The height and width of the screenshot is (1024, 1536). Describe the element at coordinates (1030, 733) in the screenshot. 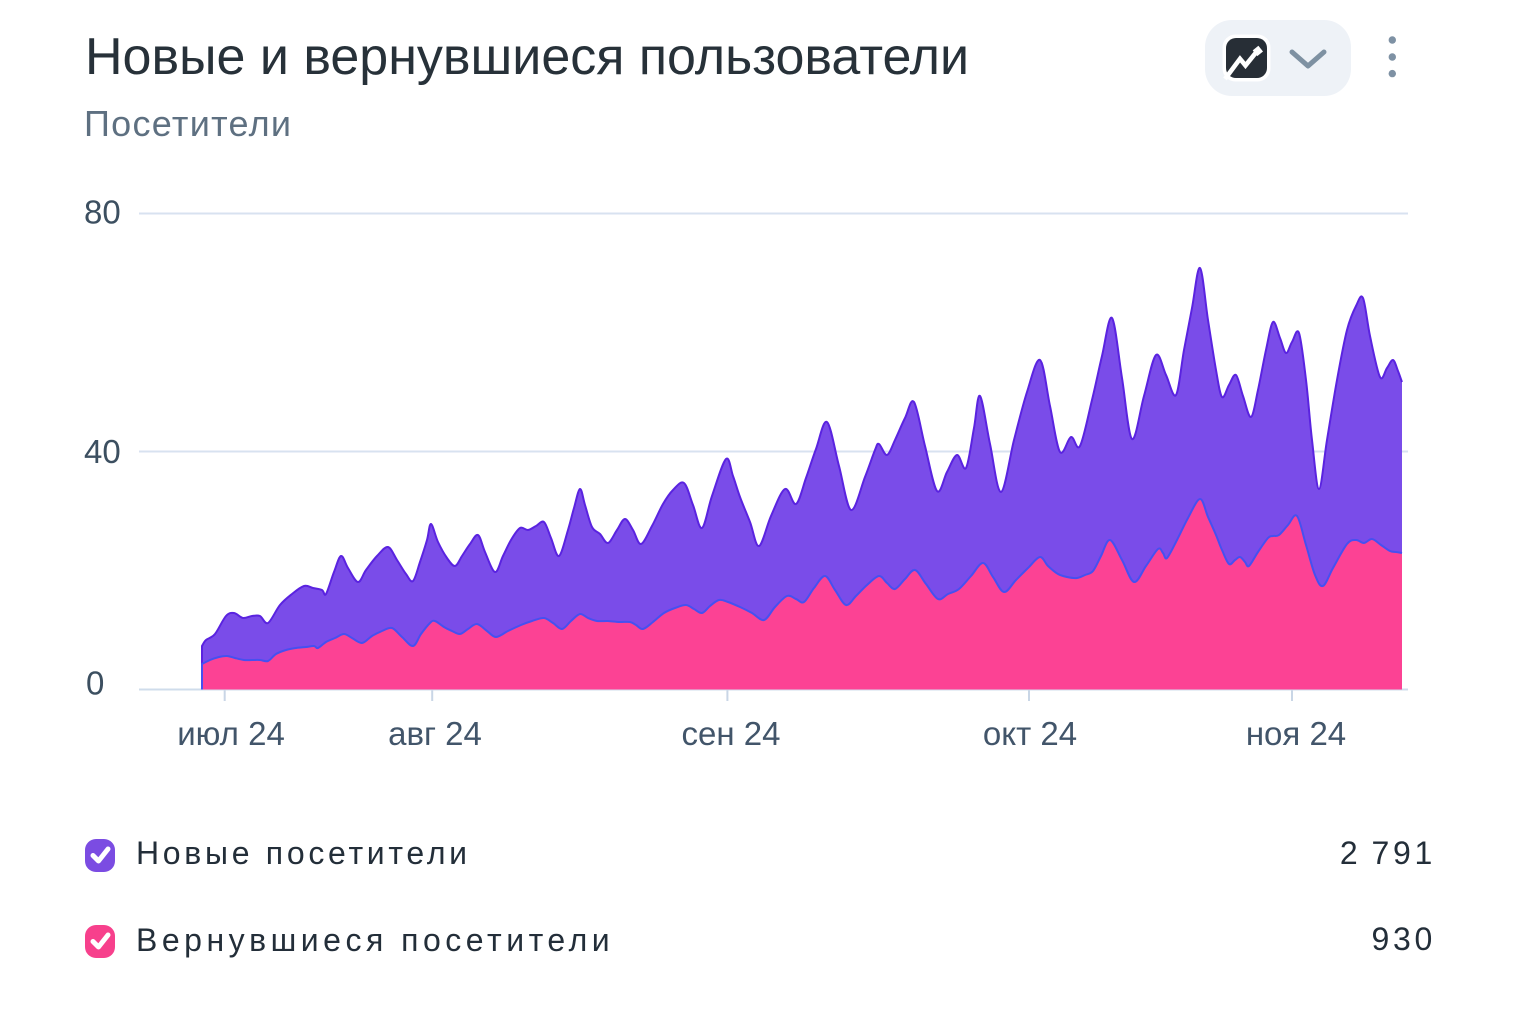

I see `svg-text: окт 24` at that location.